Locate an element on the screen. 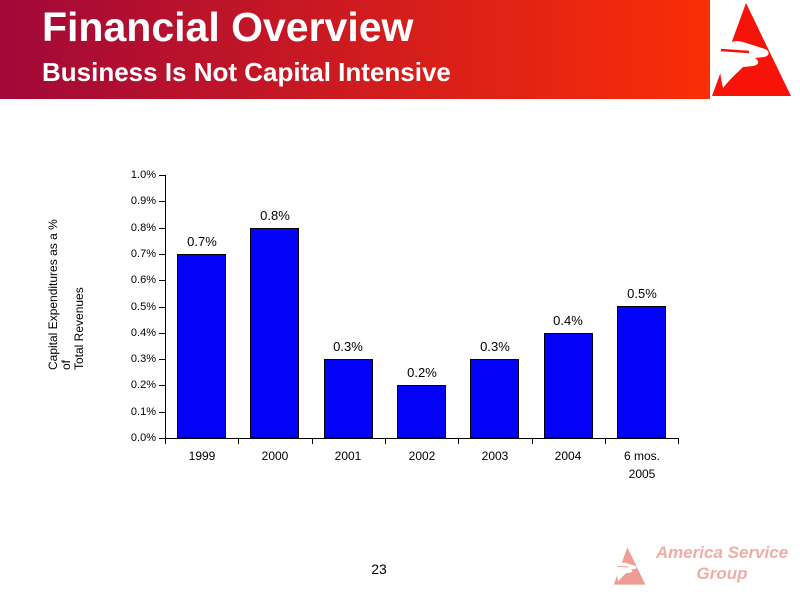 The width and height of the screenshot is (800, 600). company-logo is located at coordinates (755, 49).